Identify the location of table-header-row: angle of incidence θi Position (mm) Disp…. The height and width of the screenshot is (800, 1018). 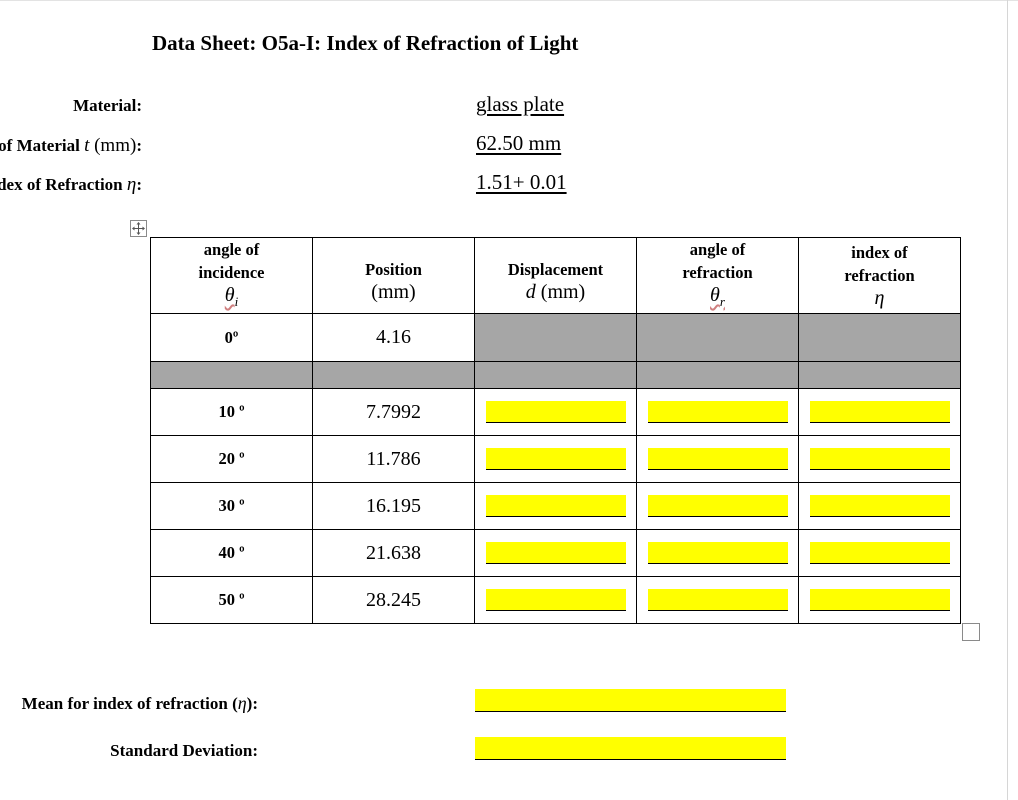
(555, 275).